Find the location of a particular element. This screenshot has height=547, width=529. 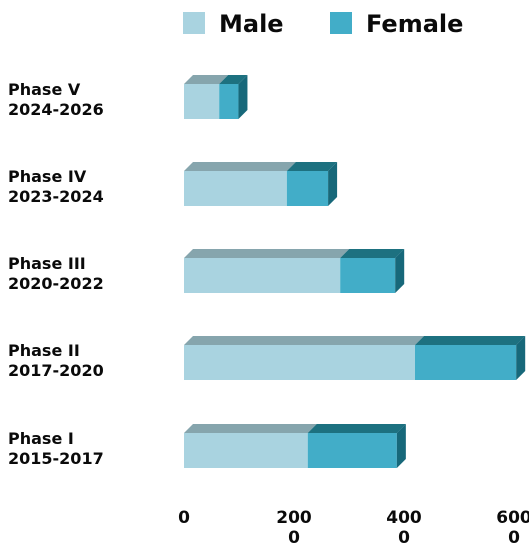

x-tick-label: 6000 is located at coordinates (512, 527).